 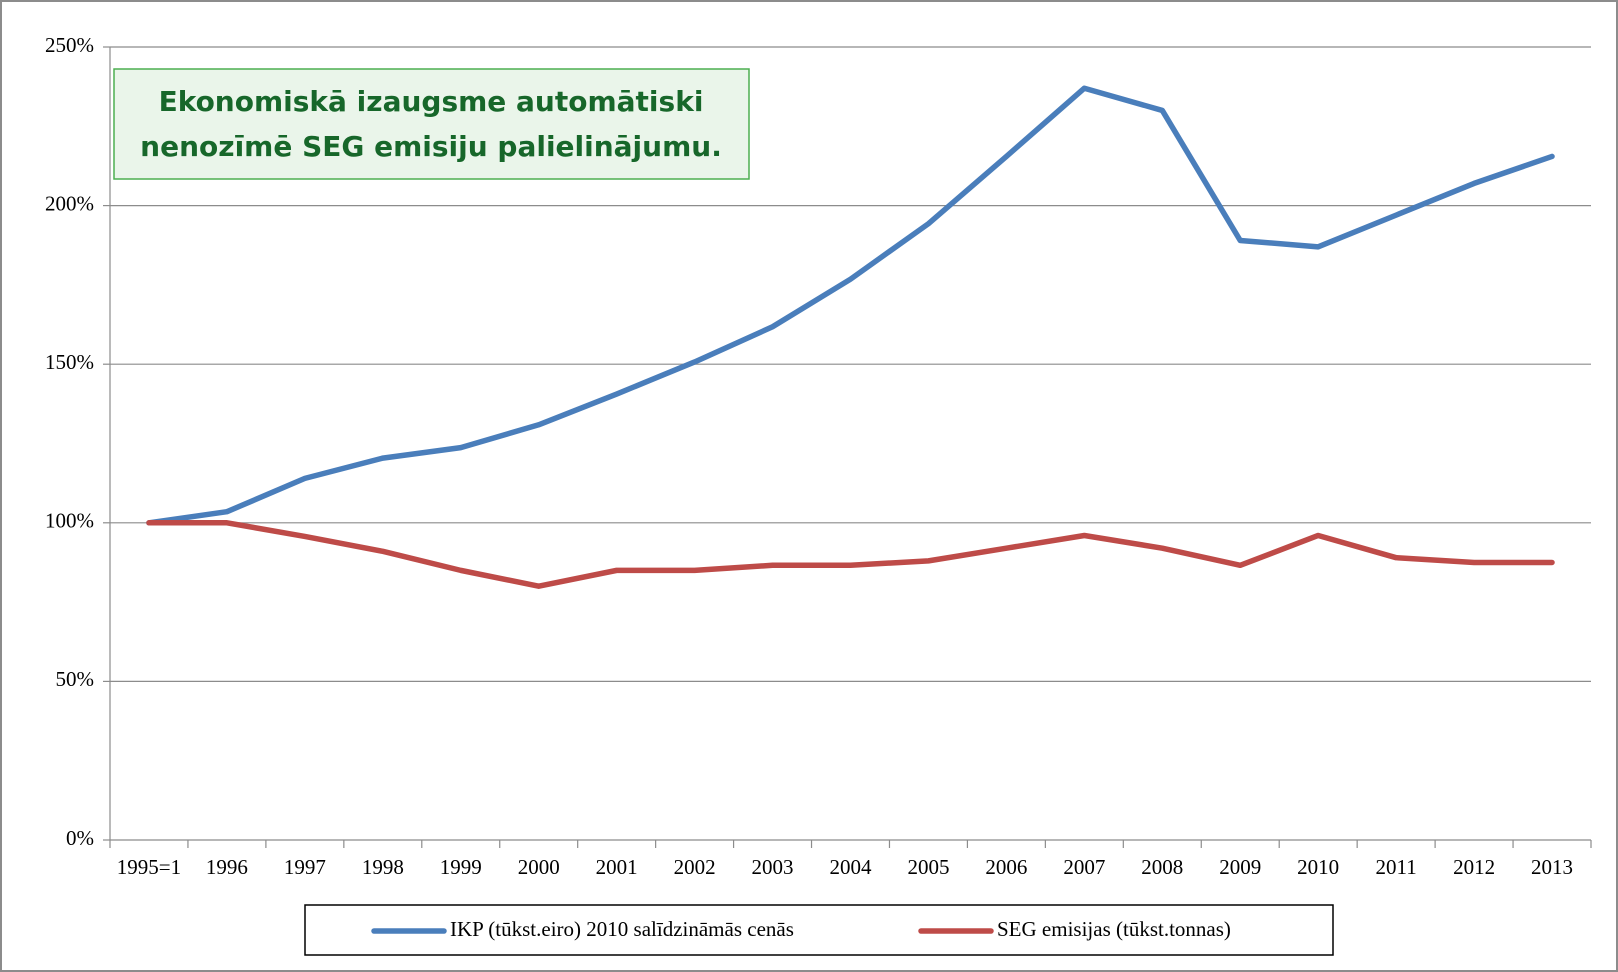 I want to click on x-tick-label: 1998, so click(x=383, y=867).